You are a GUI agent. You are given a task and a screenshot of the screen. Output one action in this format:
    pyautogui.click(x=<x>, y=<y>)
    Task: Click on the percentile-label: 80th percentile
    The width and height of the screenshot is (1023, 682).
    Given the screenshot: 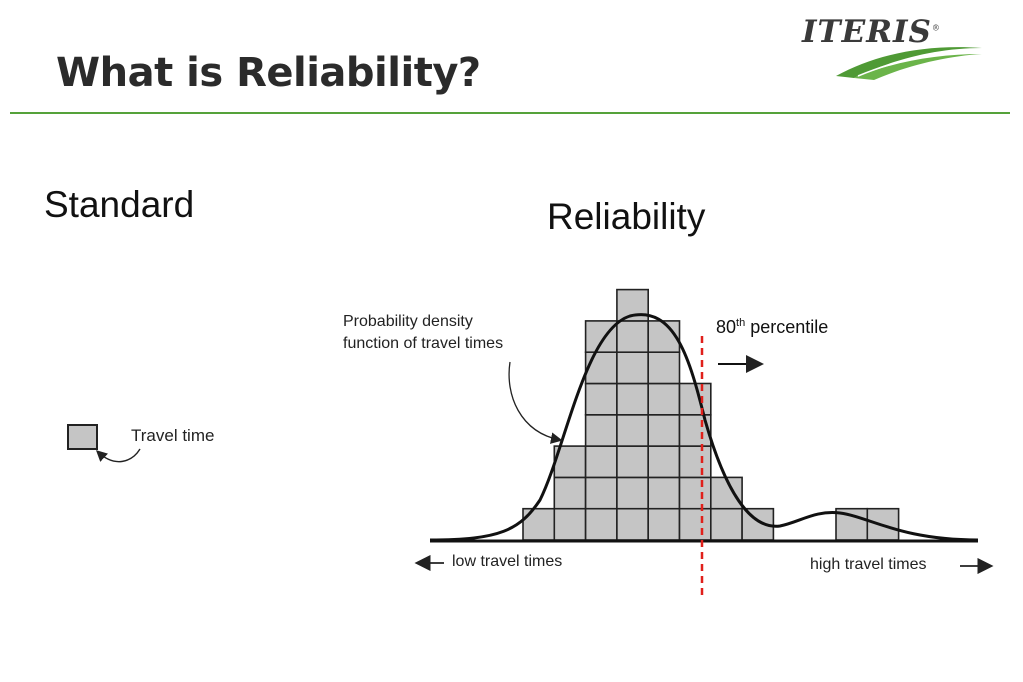 What is the action you would take?
    pyautogui.click(x=772, y=327)
    